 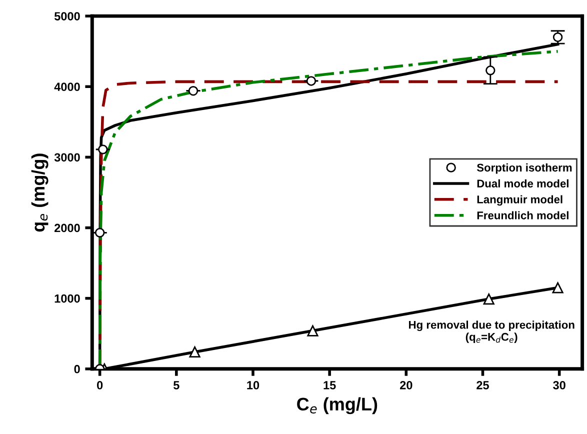 I want to click on x-tick-label: 15, so click(x=330, y=385).